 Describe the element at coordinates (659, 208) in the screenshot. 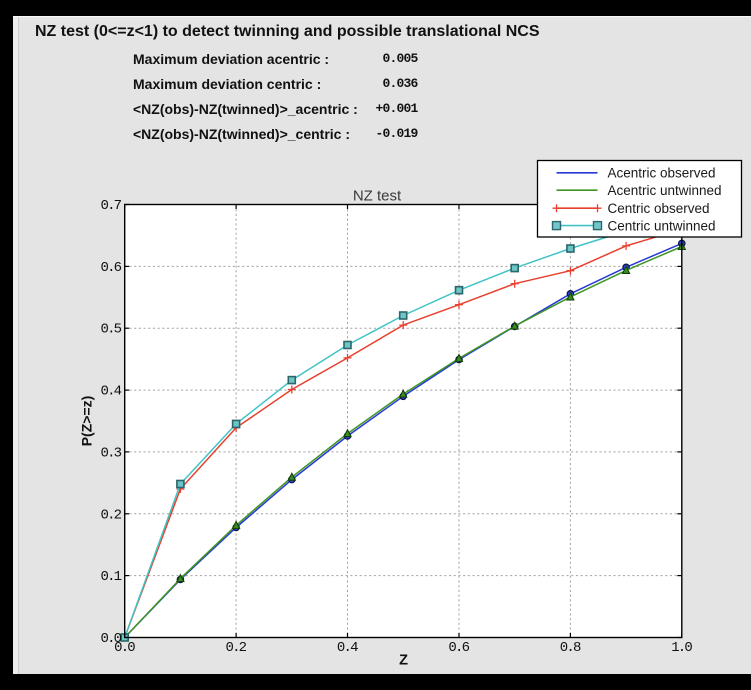

I see `svg-text: Centric observed` at that location.